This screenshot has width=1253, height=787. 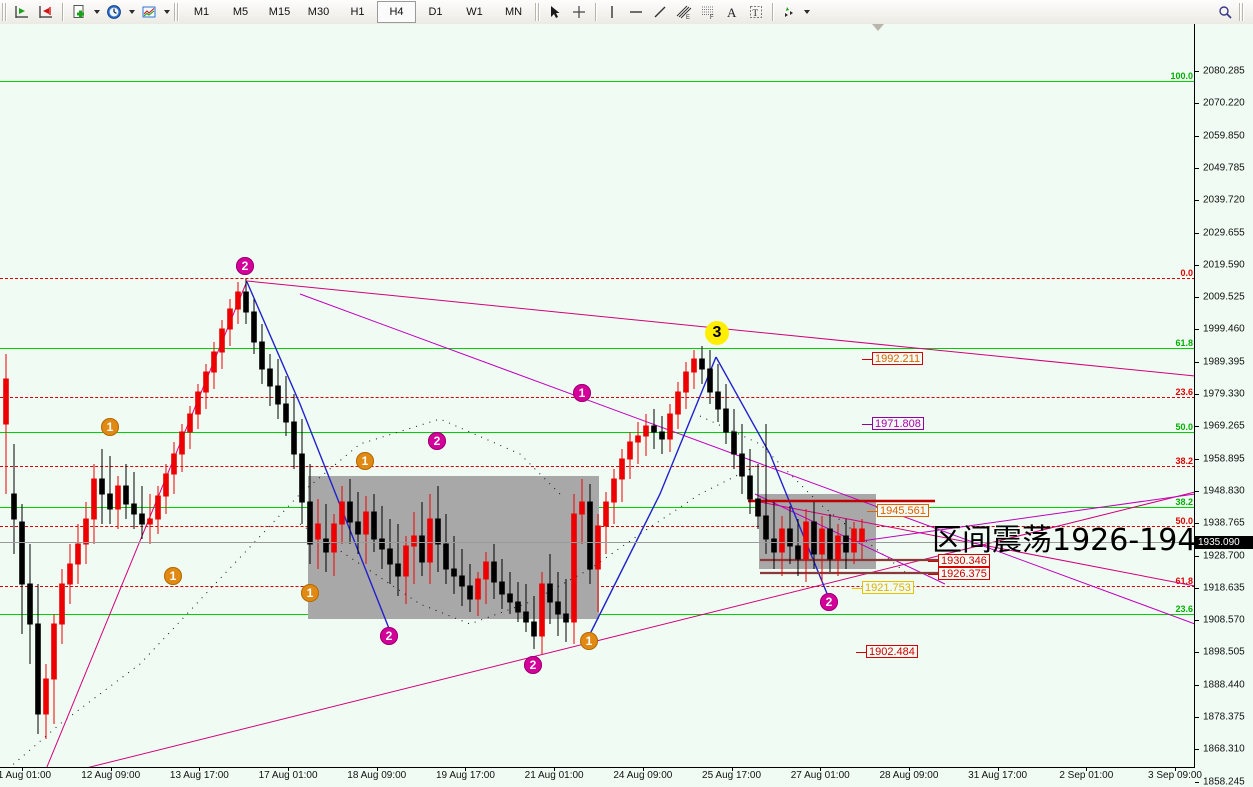 I want to click on timeframe-m1: M1, so click(x=201, y=12).